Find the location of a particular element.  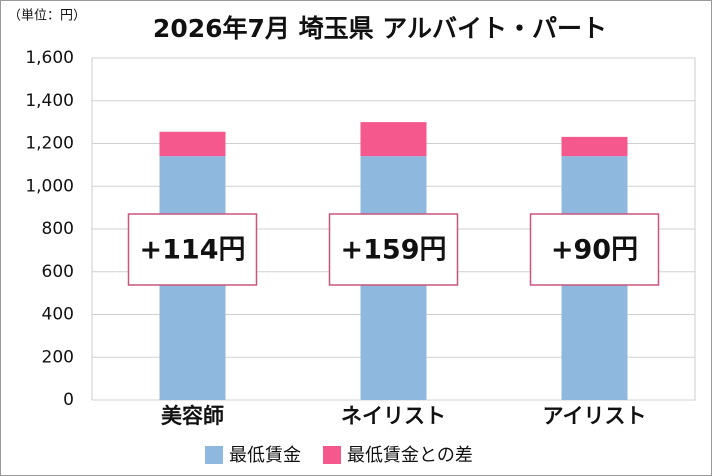

y-unit-label: （単位：円） is located at coordinates (47, 16).